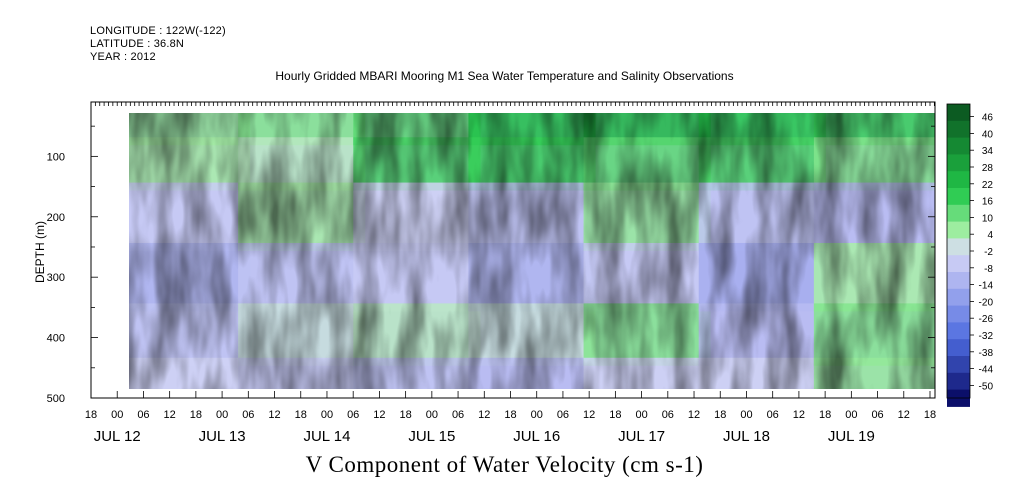 This screenshot has height=504, width=1009. What do you see at coordinates (123, 57) in the screenshot?
I see `year-label: YEAR : 2012` at bounding box center [123, 57].